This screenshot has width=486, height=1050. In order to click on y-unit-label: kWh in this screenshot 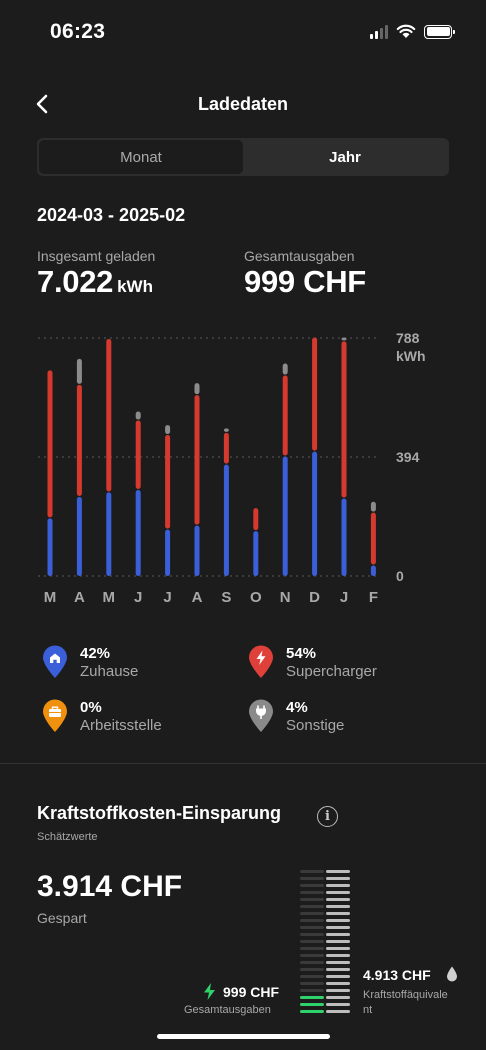, I will do `click(411, 356)`.